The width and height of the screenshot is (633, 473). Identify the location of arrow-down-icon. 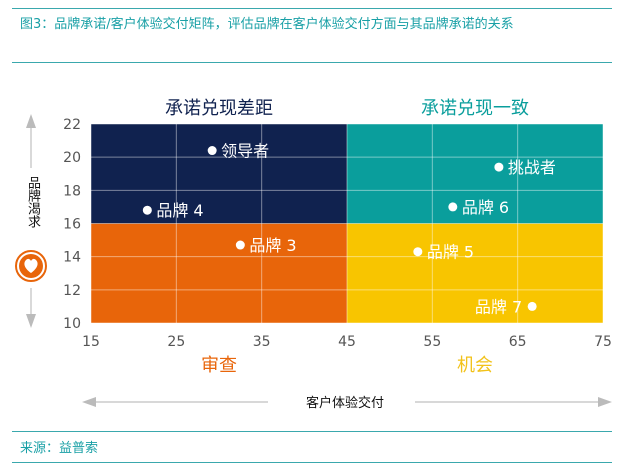
(31, 321).